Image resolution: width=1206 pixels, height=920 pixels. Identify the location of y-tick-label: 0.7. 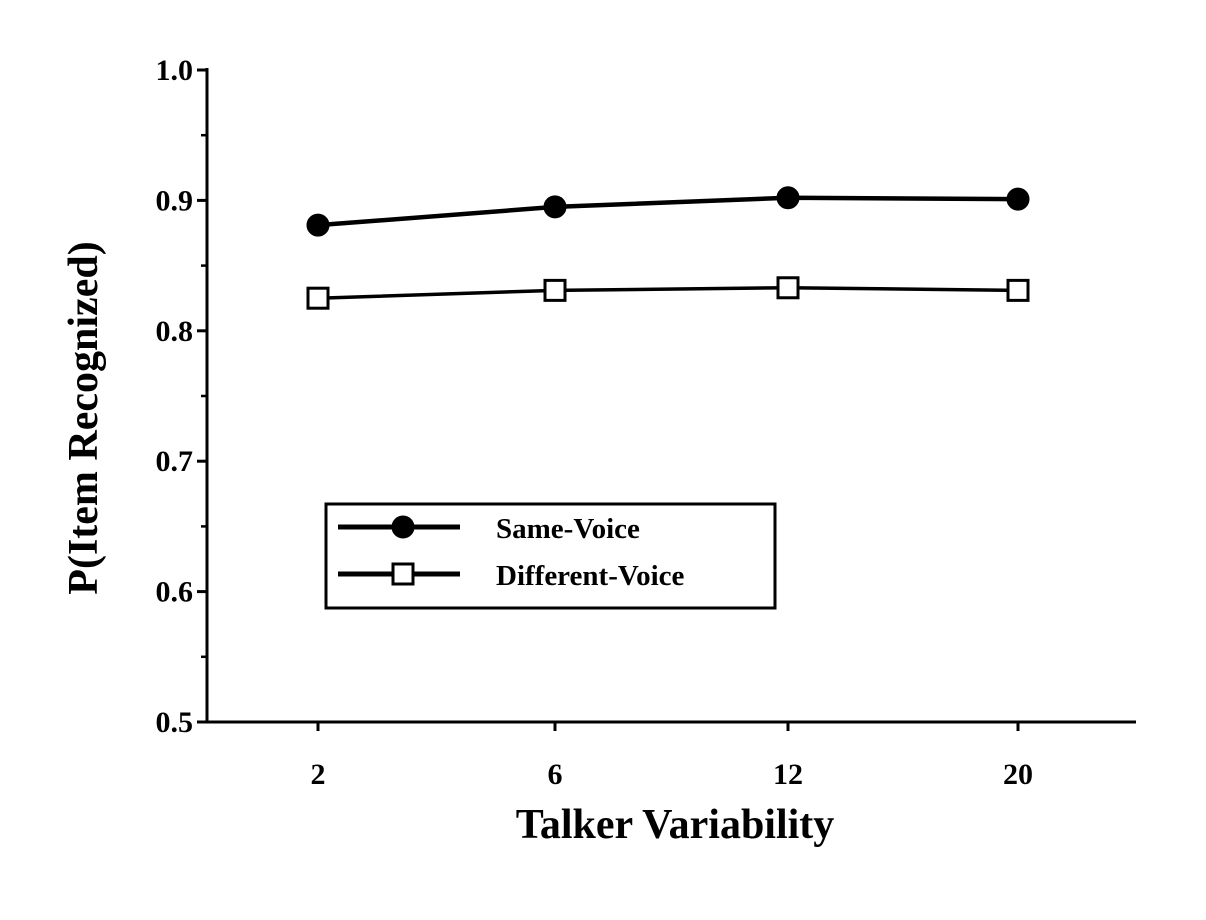
(175, 461).